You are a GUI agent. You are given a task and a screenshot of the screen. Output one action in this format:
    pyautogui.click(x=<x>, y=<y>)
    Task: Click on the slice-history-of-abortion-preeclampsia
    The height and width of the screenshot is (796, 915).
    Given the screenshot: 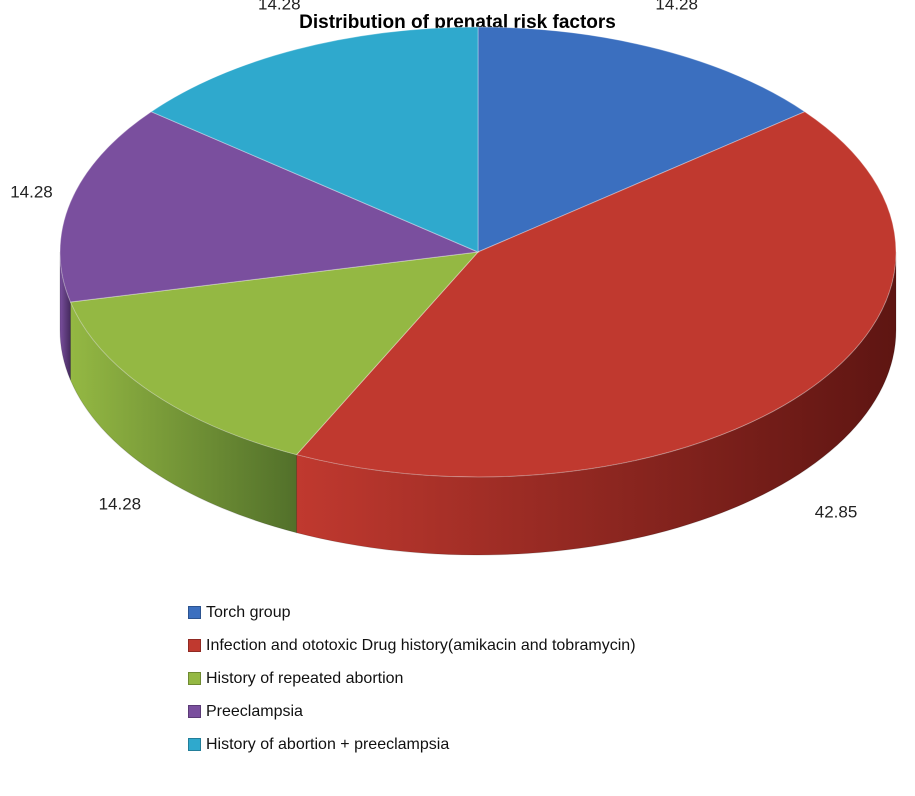 What is the action you would take?
    pyautogui.click(x=314, y=139)
    